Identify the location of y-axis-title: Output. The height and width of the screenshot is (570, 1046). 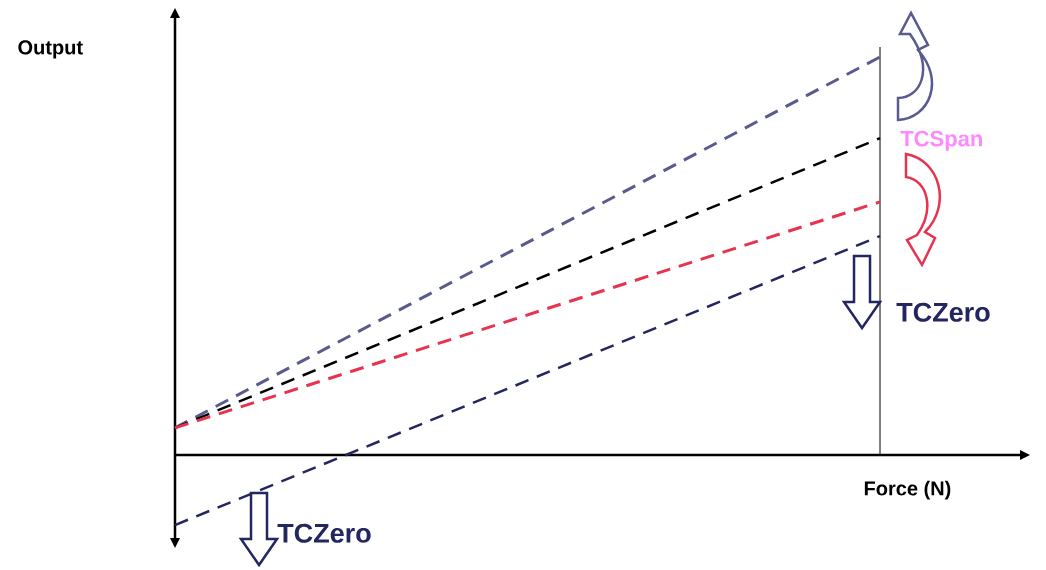
(50, 49).